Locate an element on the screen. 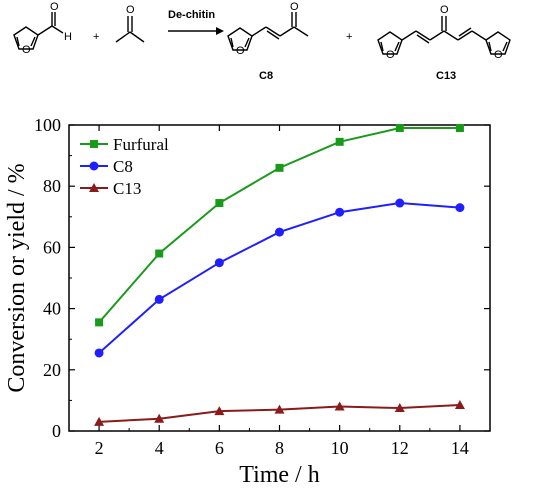 The width and height of the screenshot is (540, 489). series-c13 is located at coordinates (279, 412).